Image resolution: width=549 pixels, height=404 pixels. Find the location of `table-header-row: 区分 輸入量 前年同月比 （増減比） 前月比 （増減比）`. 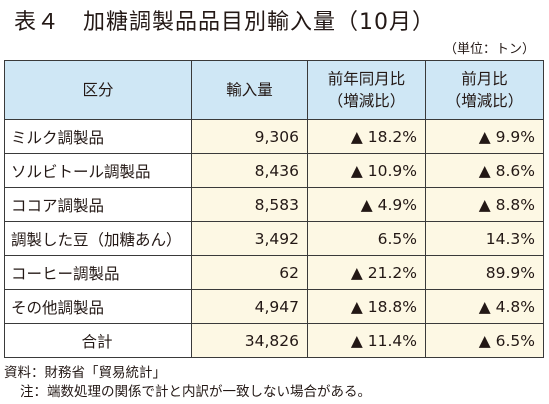

table-header-row: 区分 輸入量 前年同月比 （増減比） 前月比 （増減比） is located at coordinates (274, 90).